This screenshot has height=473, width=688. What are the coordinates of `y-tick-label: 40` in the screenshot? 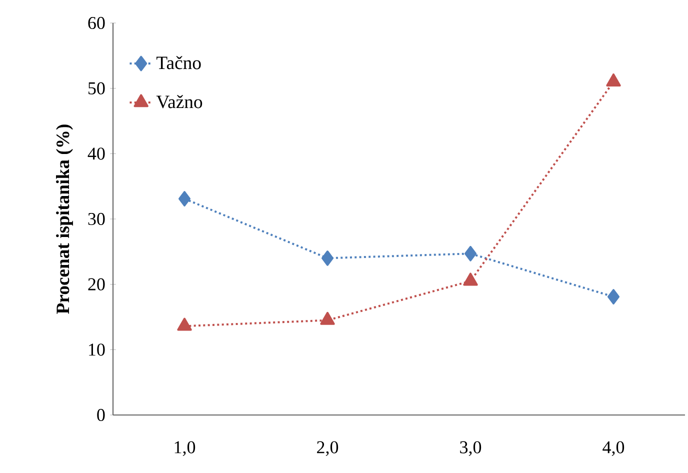 It's located at (96, 154).